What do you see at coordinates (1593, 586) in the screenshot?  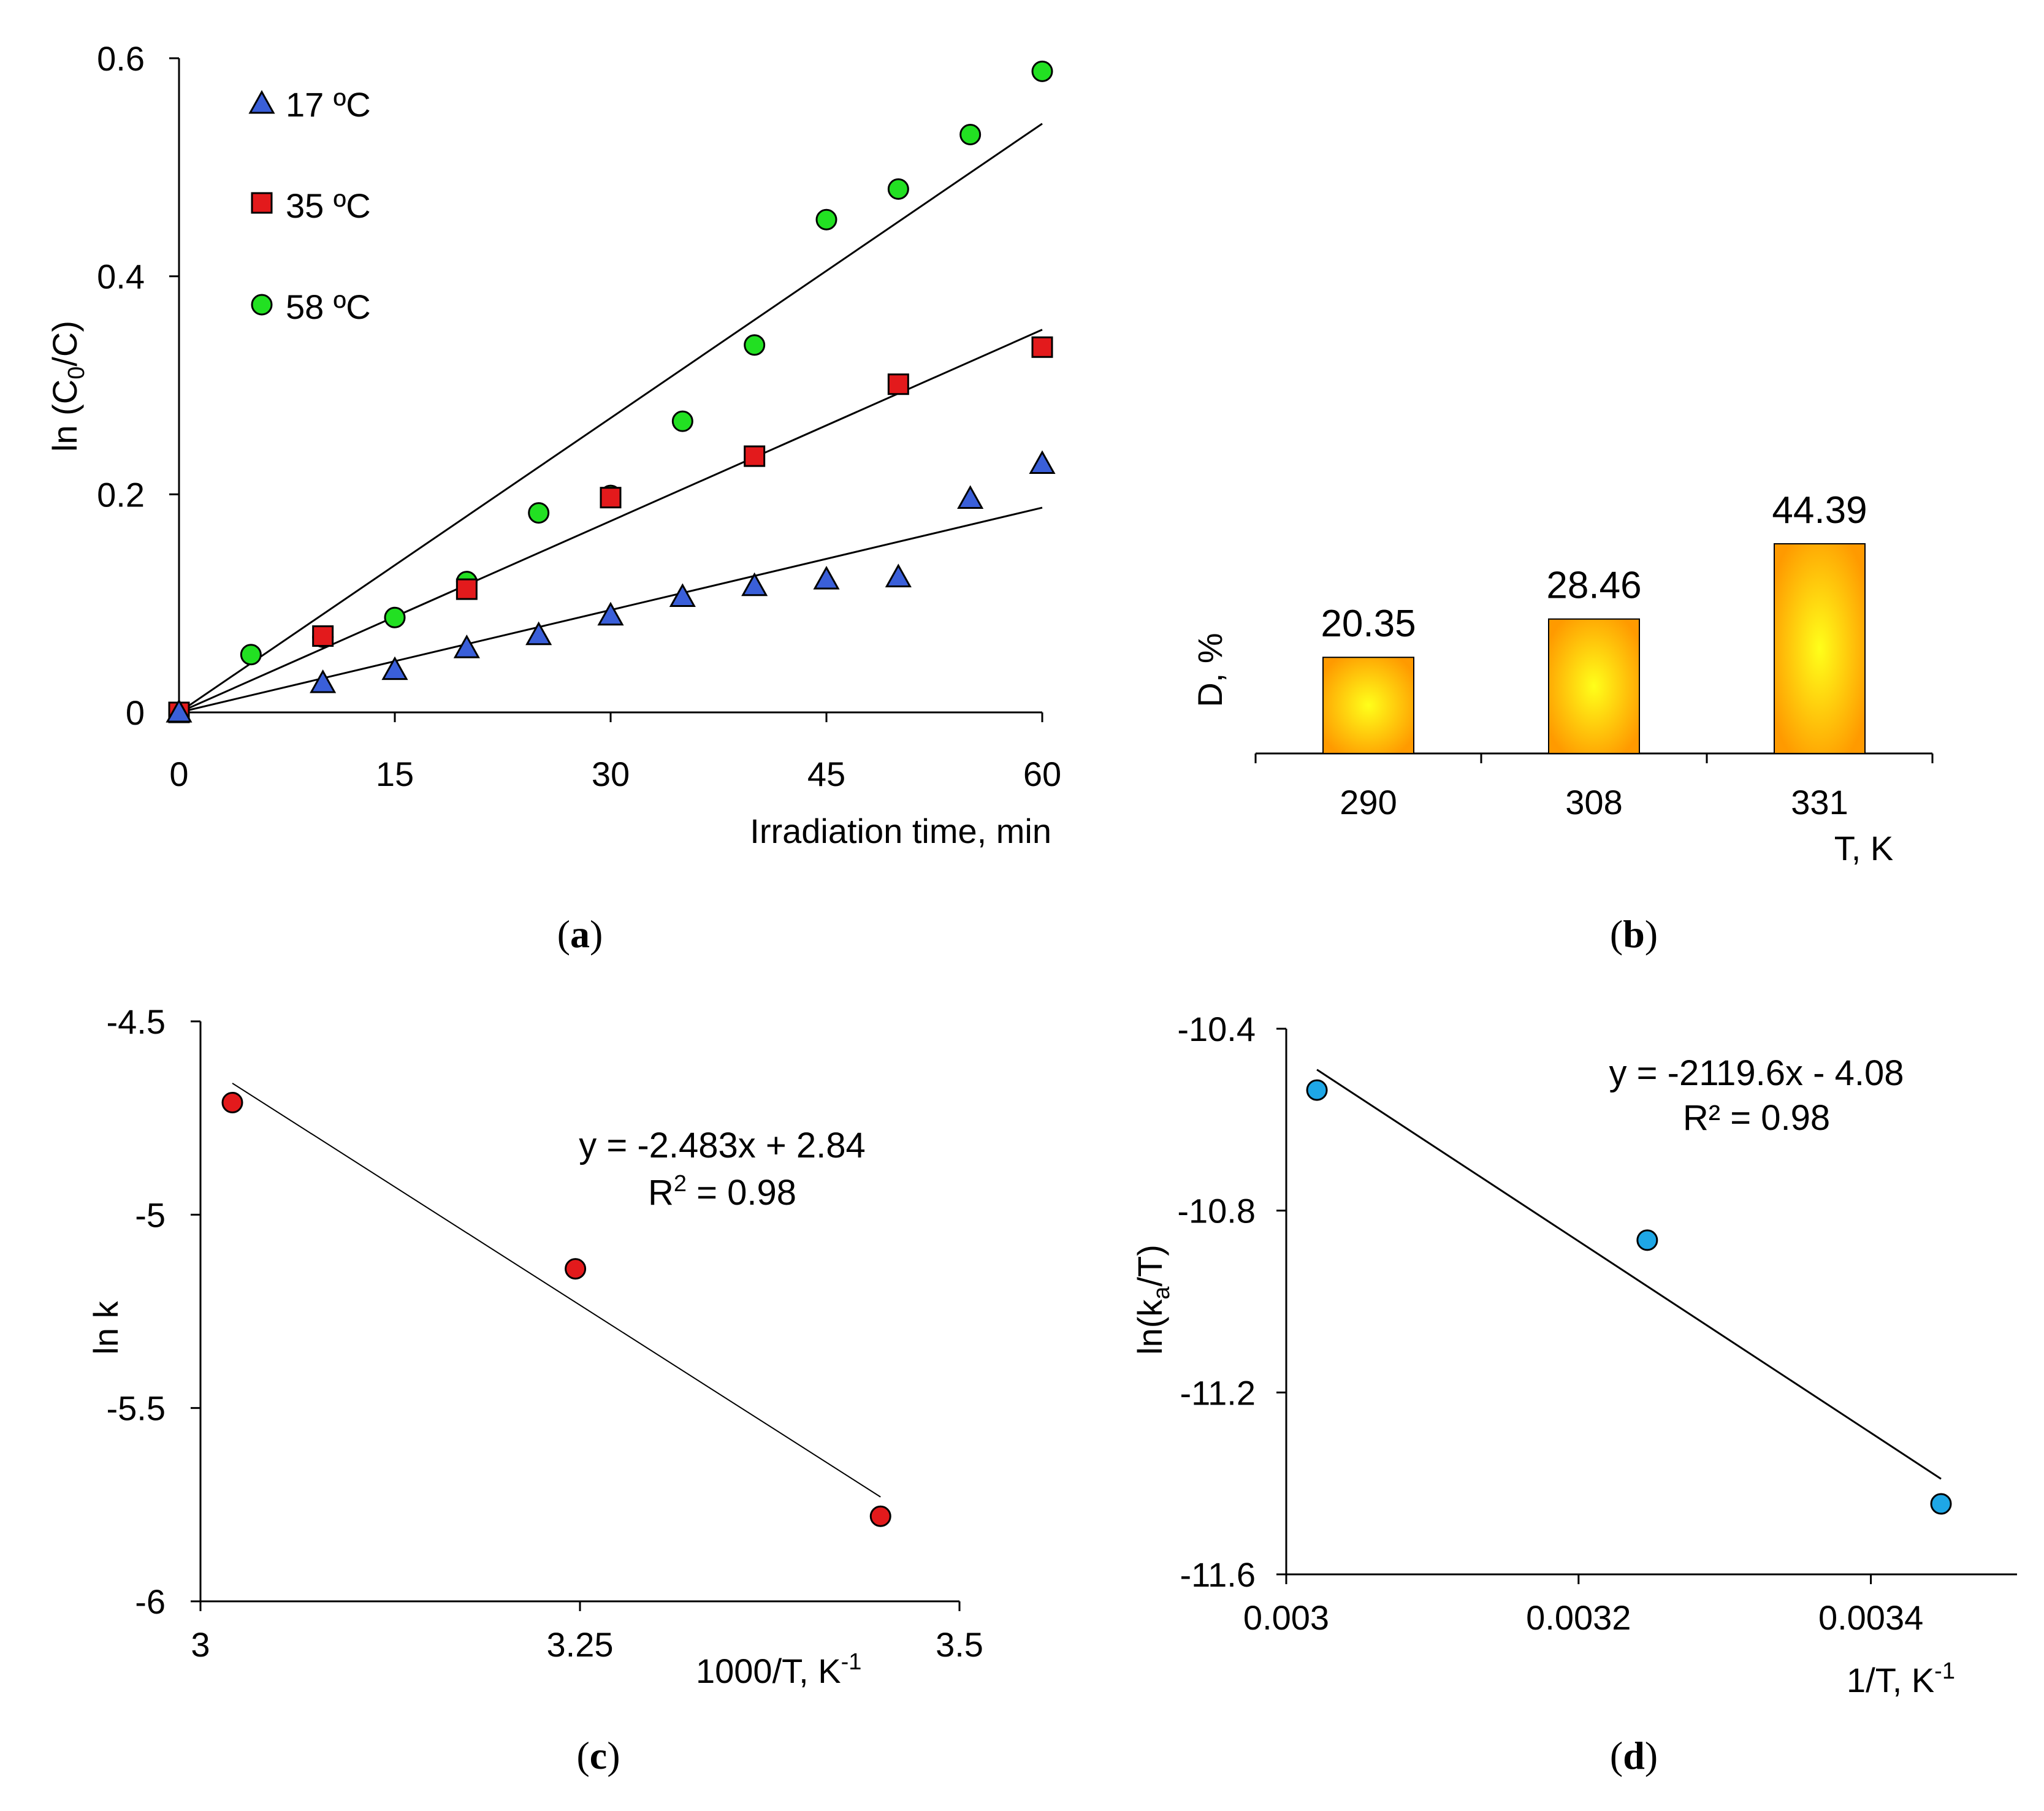 I see `b-bar-value-label: 28.46` at bounding box center [1593, 586].